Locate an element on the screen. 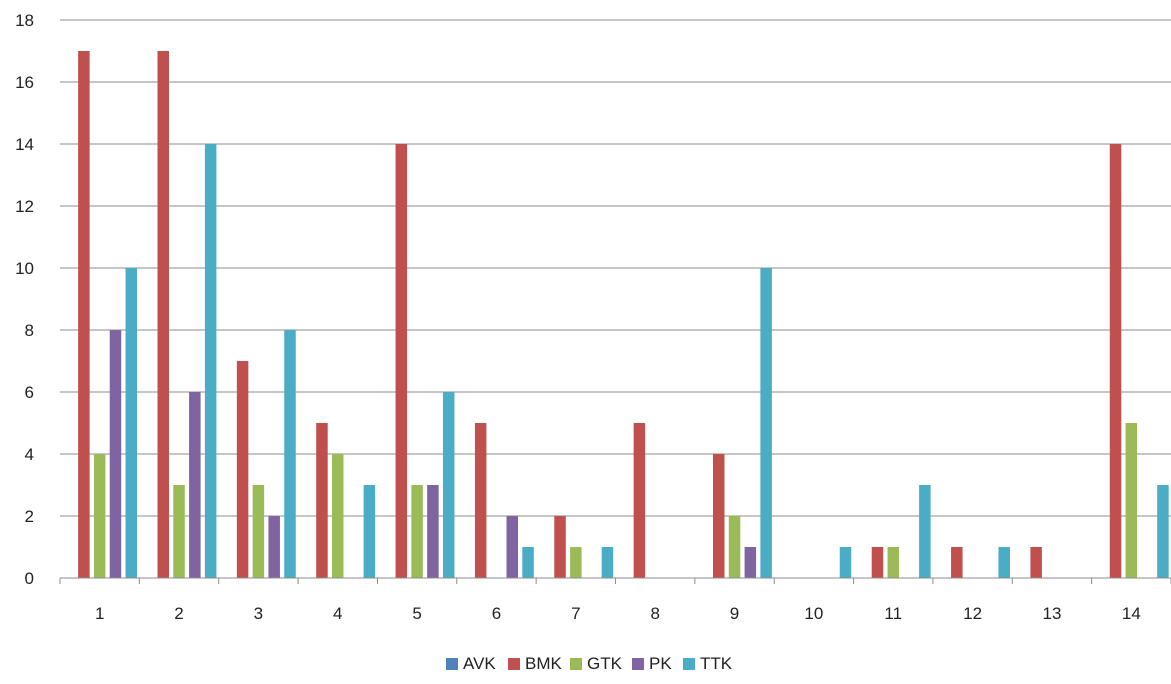  y-tick-label: 4 is located at coordinates (29, 454).